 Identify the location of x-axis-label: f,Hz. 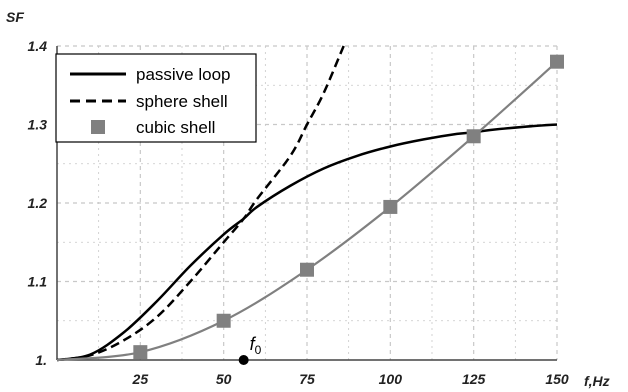
(597, 381).